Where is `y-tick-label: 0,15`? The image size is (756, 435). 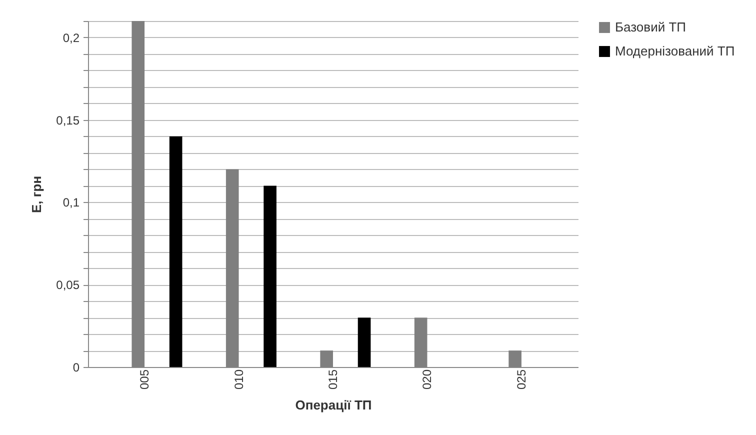 y-tick-label: 0,15 is located at coordinates (68, 120).